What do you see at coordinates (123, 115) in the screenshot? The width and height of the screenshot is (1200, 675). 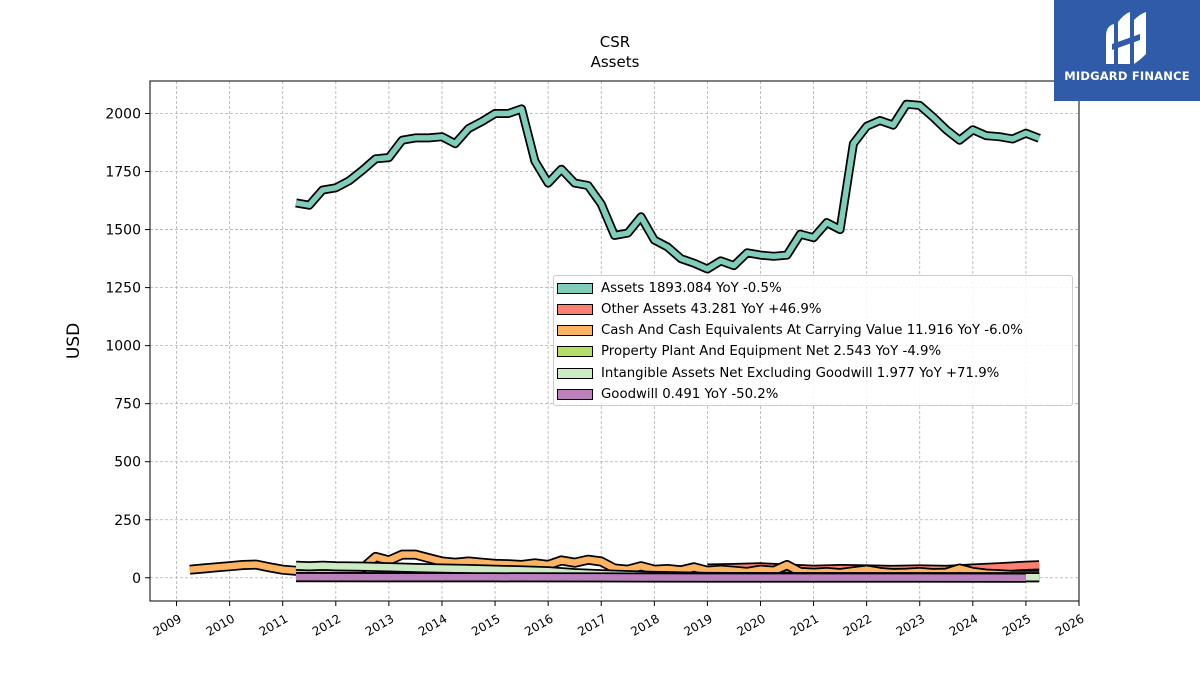 I see `y-tick-label: 2000` at bounding box center [123, 115].